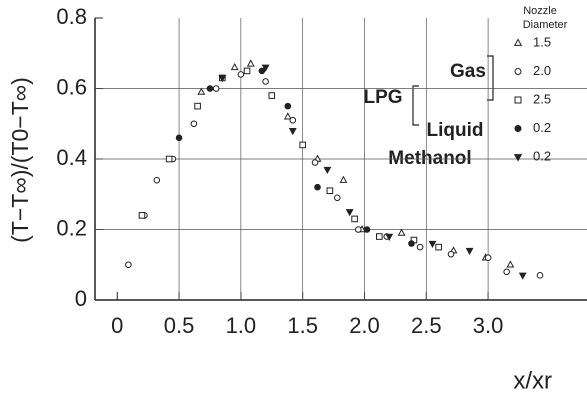 The width and height of the screenshot is (587, 406). Describe the element at coordinates (429, 158) in the screenshot. I see `legend-group: Methanol` at that location.